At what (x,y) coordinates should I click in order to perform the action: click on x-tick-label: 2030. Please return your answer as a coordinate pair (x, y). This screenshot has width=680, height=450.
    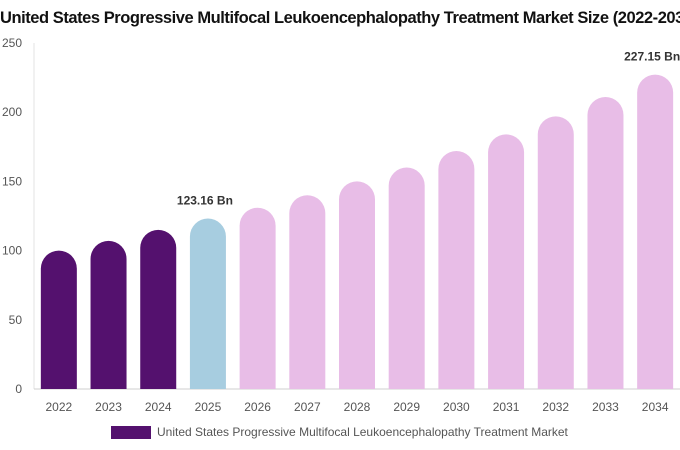
    Looking at the image, I should click on (456, 407).